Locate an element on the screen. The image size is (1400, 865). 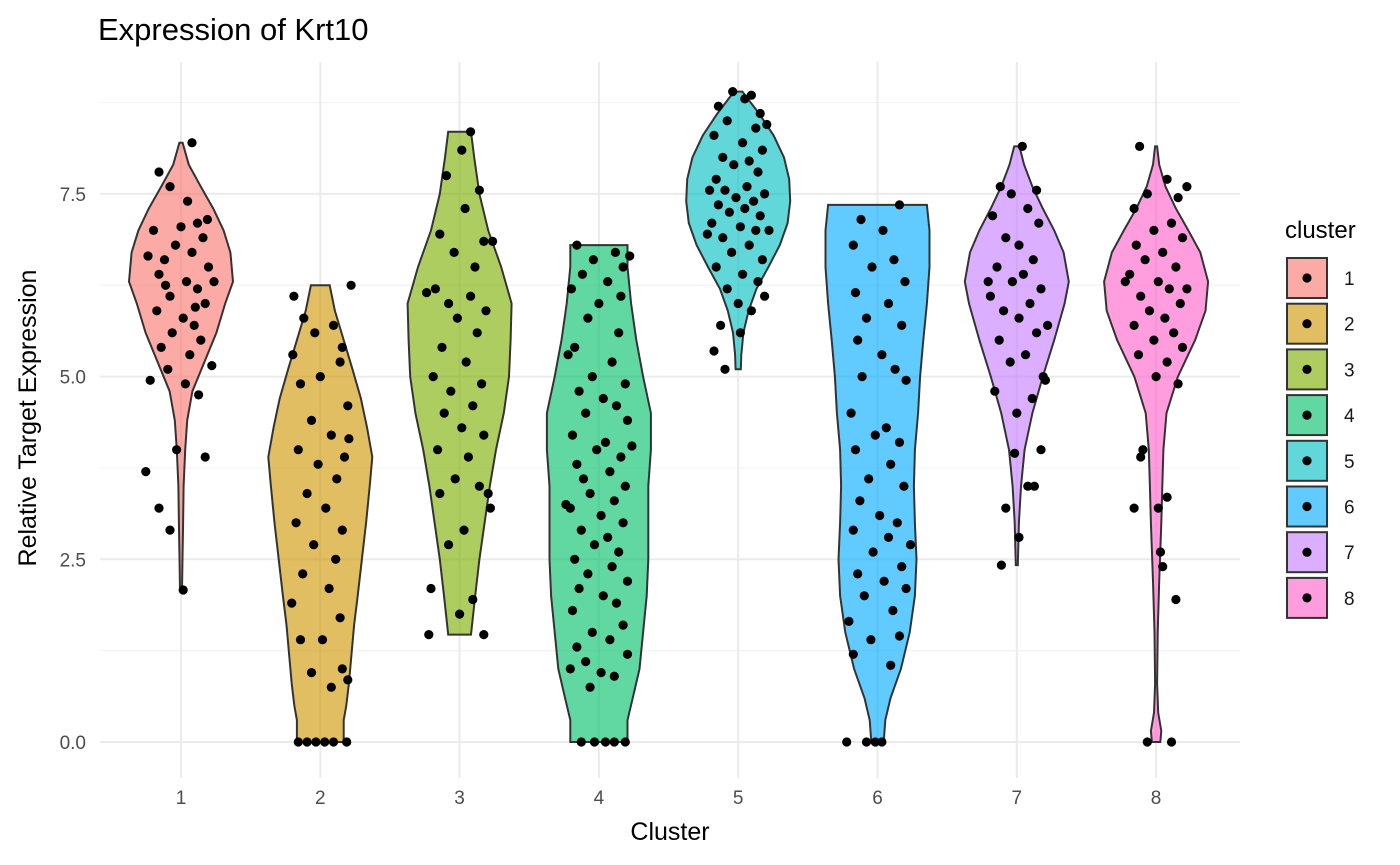
legend-items: 12345678 is located at coordinates (1321, 438).